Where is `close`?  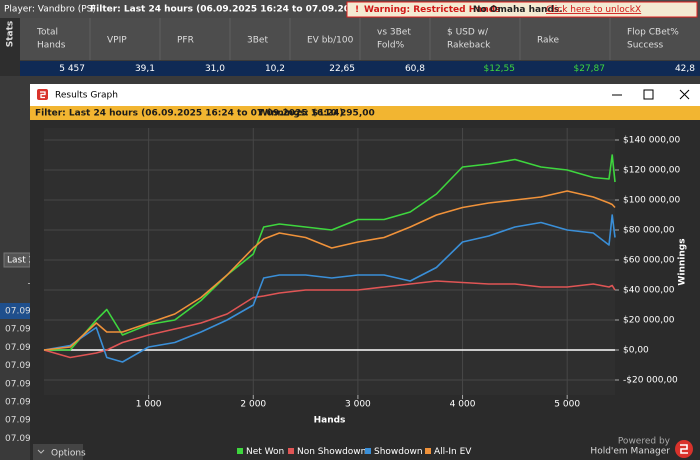
close is located at coordinates (684, 94).